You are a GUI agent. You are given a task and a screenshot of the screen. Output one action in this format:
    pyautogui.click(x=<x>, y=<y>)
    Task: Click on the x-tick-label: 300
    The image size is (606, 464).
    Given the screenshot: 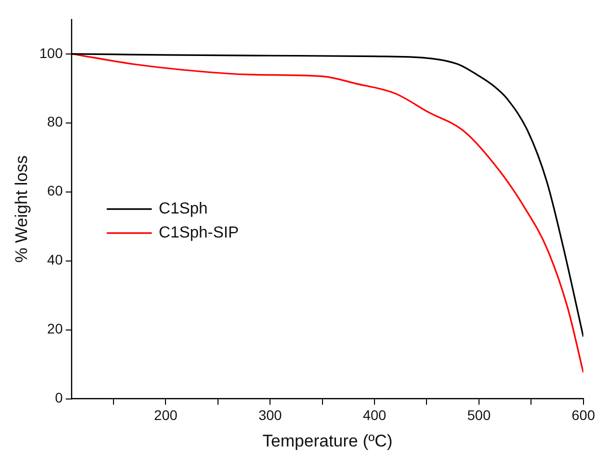 What is the action you would take?
    pyautogui.click(x=270, y=415)
    